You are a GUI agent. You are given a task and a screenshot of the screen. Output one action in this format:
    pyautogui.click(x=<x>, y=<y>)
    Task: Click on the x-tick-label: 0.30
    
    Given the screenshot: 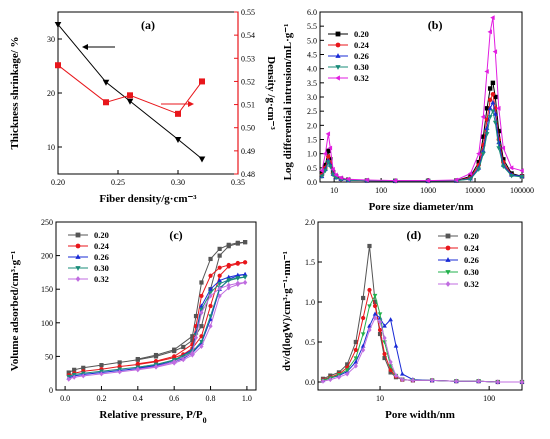 What is the action you would take?
    pyautogui.click(x=178, y=182)
    